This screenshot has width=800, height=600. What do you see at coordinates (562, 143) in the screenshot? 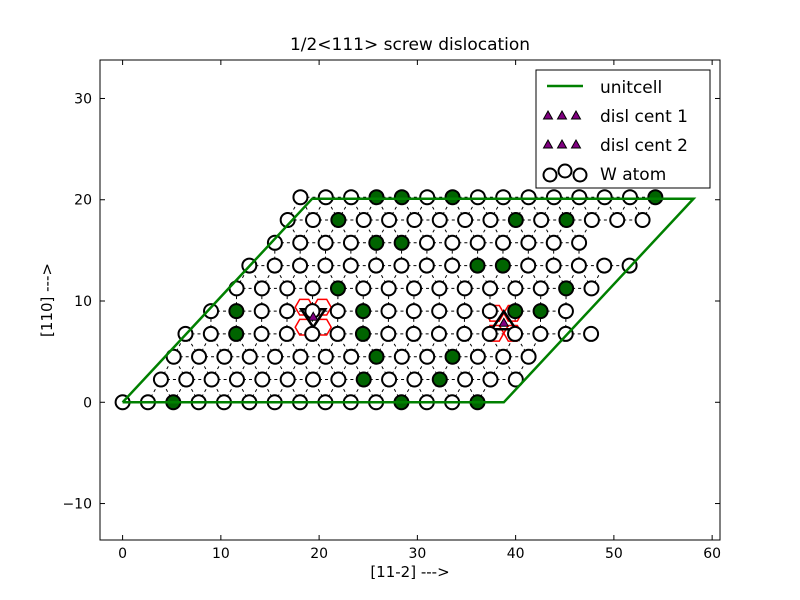
I see `legend-disl-cent-2-swatch` at bounding box center [562, 143].